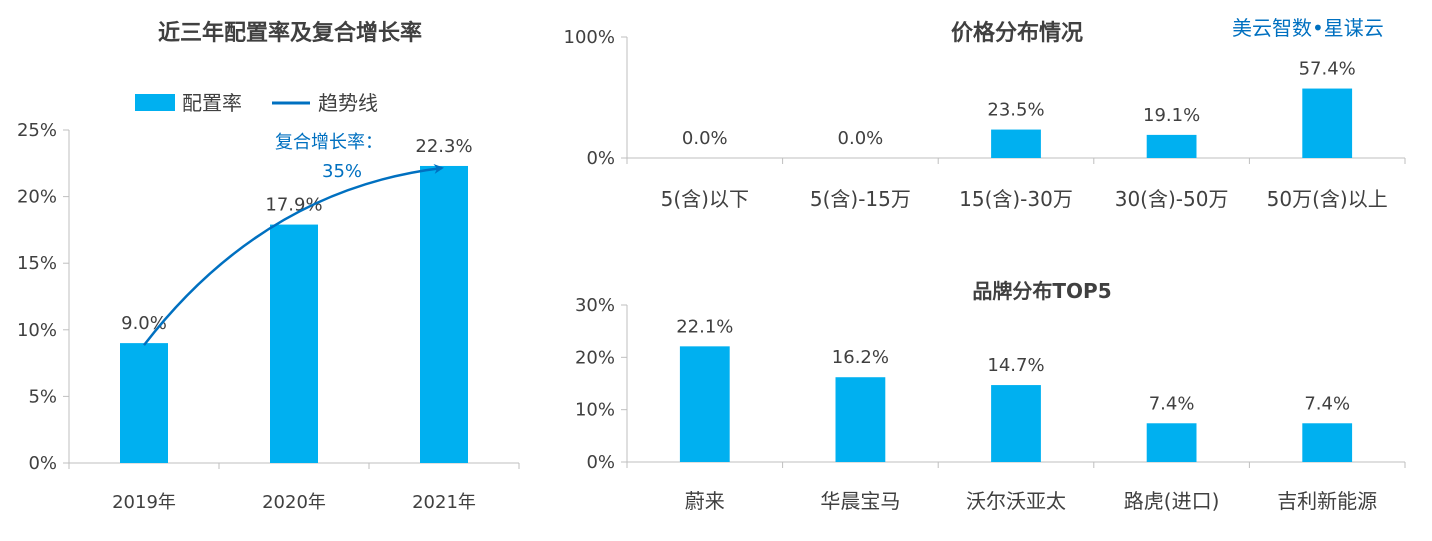  I want to click on brand-chart-title: 品牌分布TOP5, so click(1041, 291).